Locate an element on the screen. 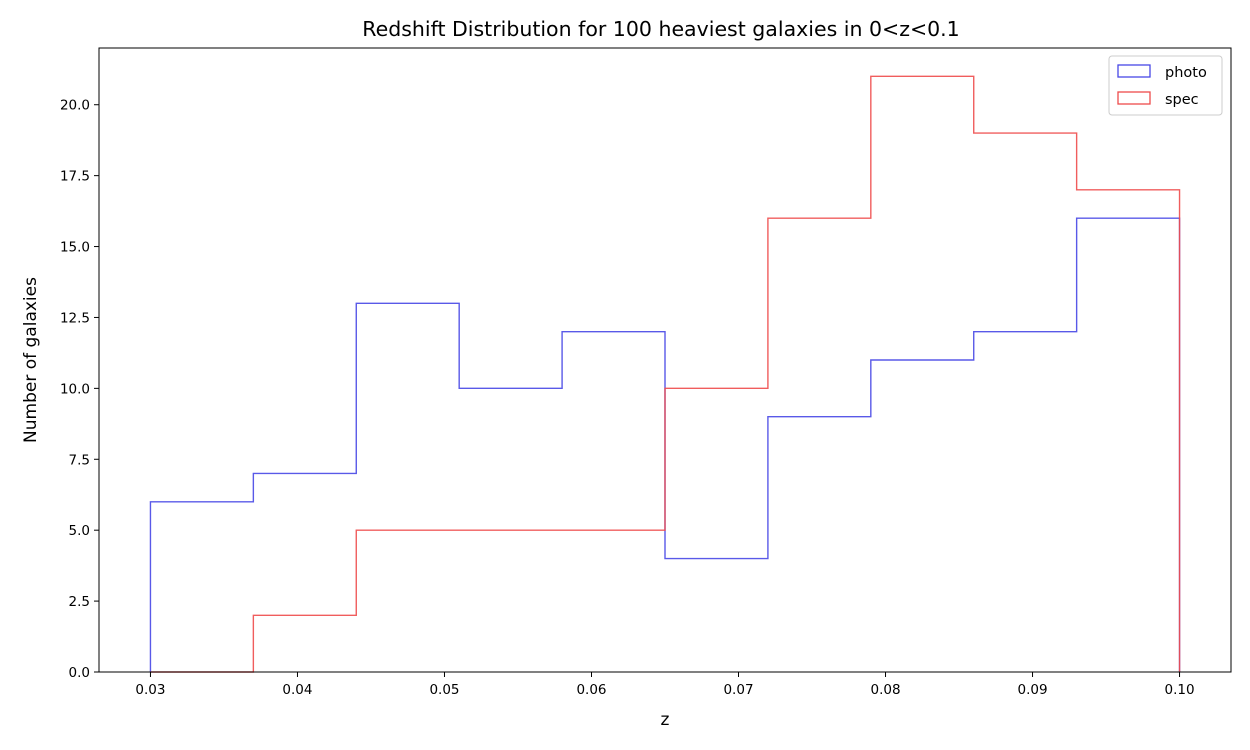  y-tick-label: 0.0 is located at coordinates (79, 673).